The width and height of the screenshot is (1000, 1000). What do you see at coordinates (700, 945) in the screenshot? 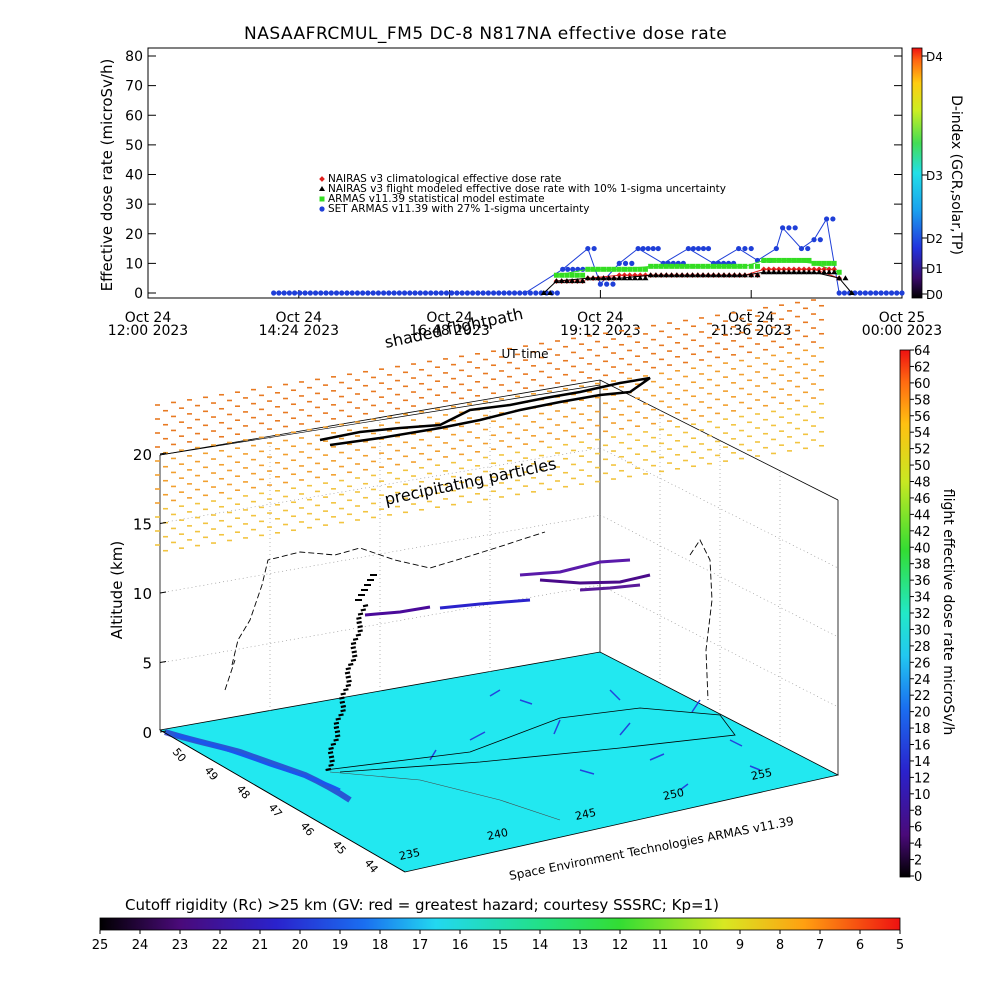
I see `cutoff-rigidity-tick-label: 10` at bounding box center [700, 945].